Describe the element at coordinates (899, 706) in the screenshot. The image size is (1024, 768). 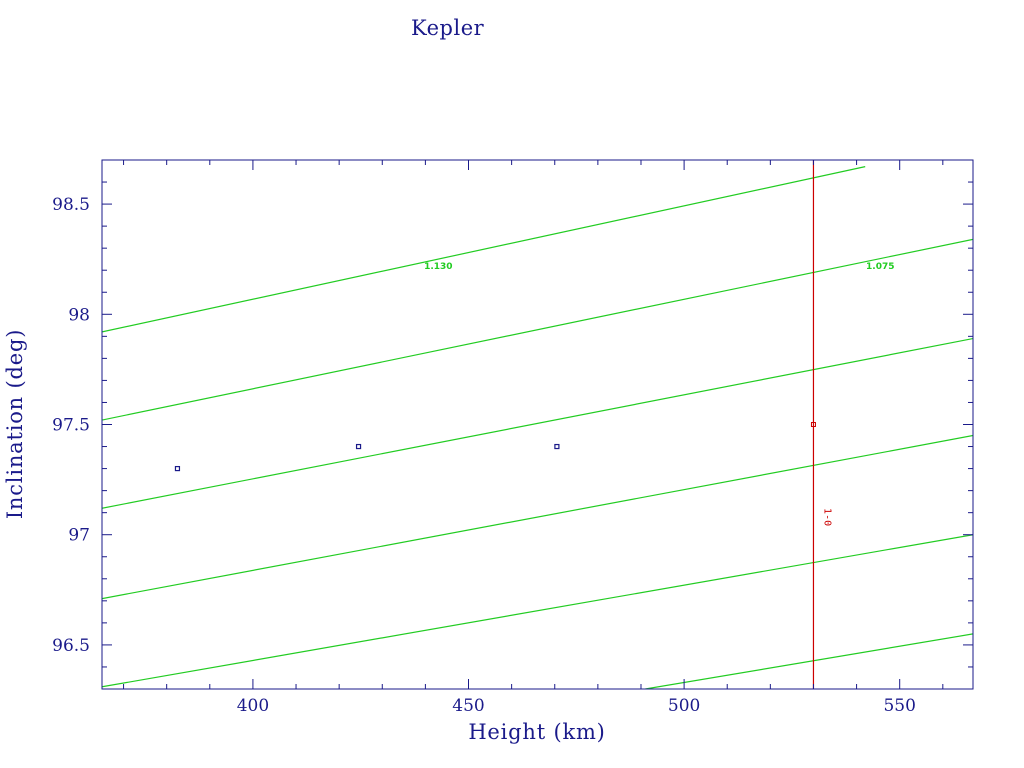
I see `x-tick-label: 550` at that location.